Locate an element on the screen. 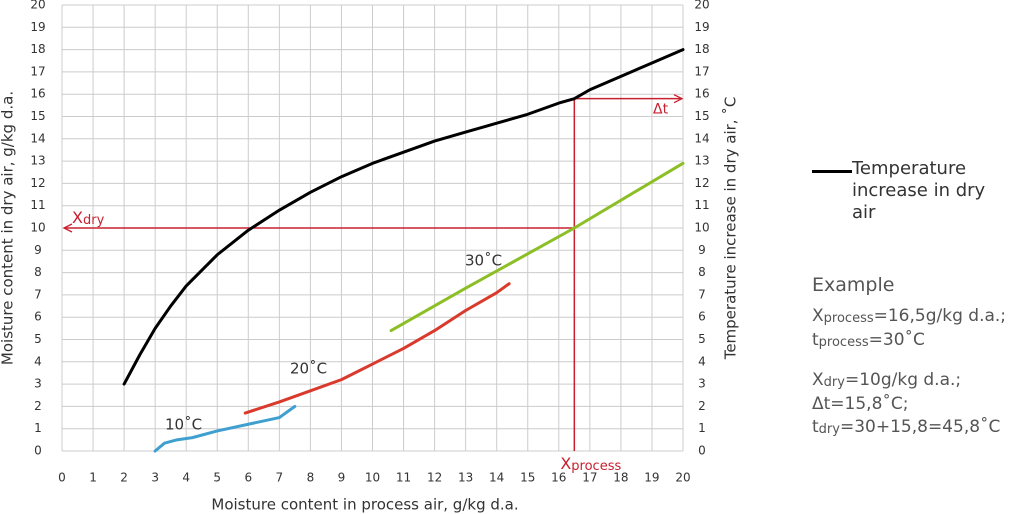 The width and height of the screenshot is (1020, 514). x-tick-label: 20 is located at coordinates (682, 478).